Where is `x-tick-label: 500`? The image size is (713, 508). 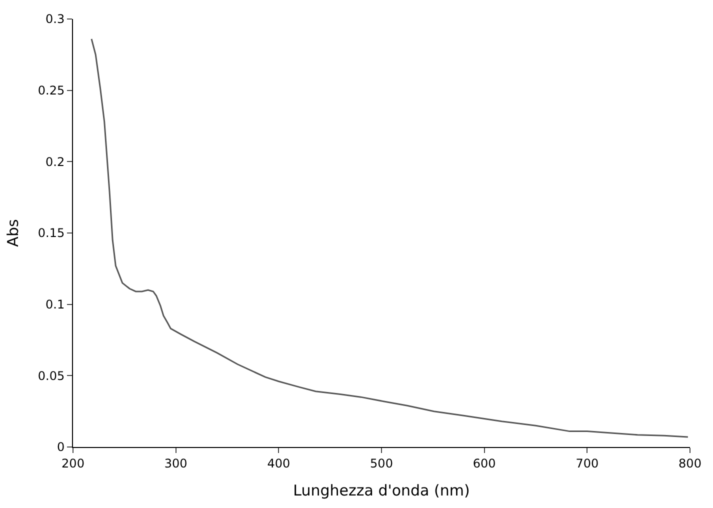
x-tick-label: 500 is located at coordinates (381, 463).